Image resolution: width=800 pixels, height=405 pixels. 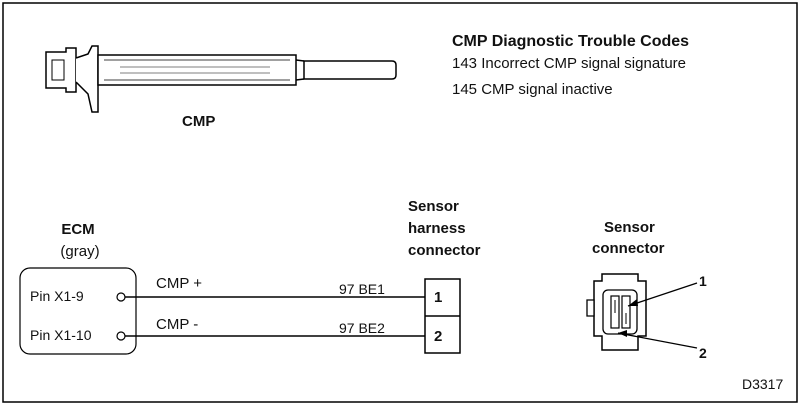 I want to click on pin-2-leader-line, so click(x=657, y=340).